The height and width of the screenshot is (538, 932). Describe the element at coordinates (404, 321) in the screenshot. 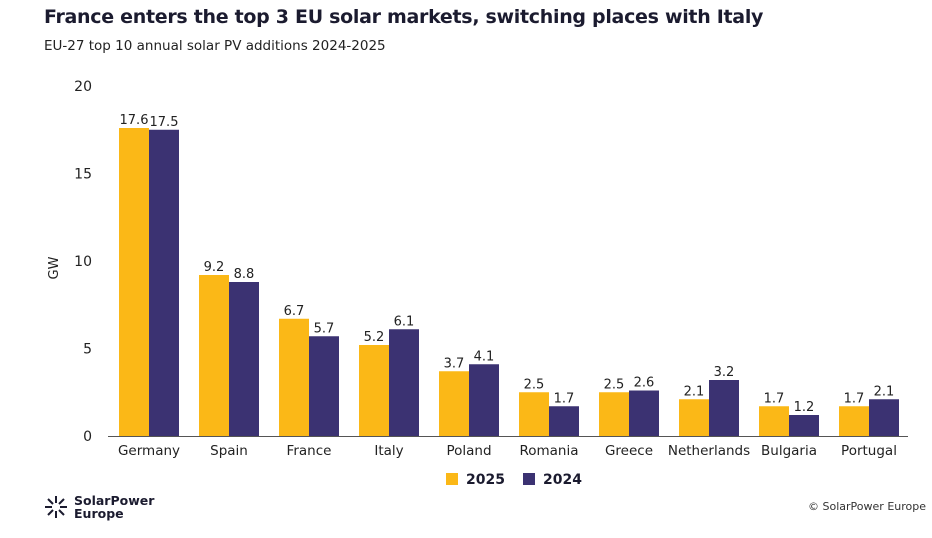

I see `data-label: 6.1` at that location.